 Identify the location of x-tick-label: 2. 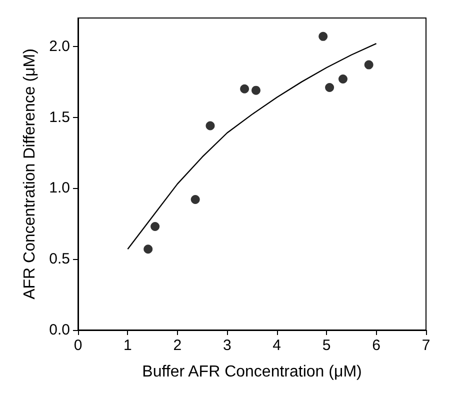
(177, 345).